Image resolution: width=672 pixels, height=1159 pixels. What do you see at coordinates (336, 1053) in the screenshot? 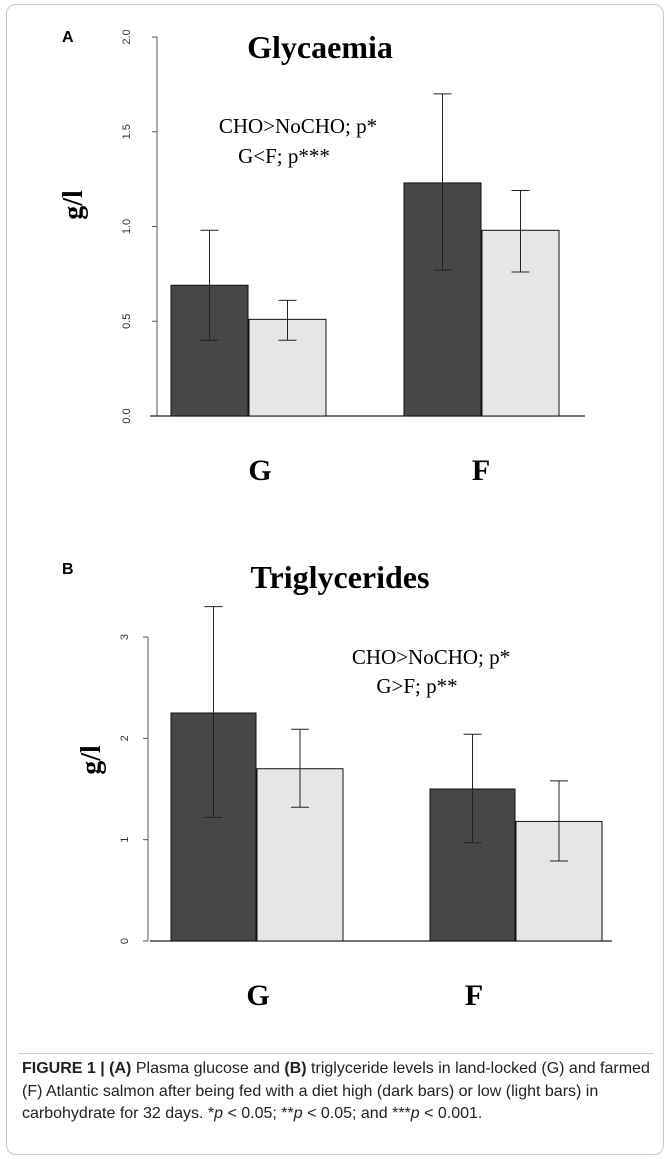
I see `caption-divider` at bounding box center [336, 1053].